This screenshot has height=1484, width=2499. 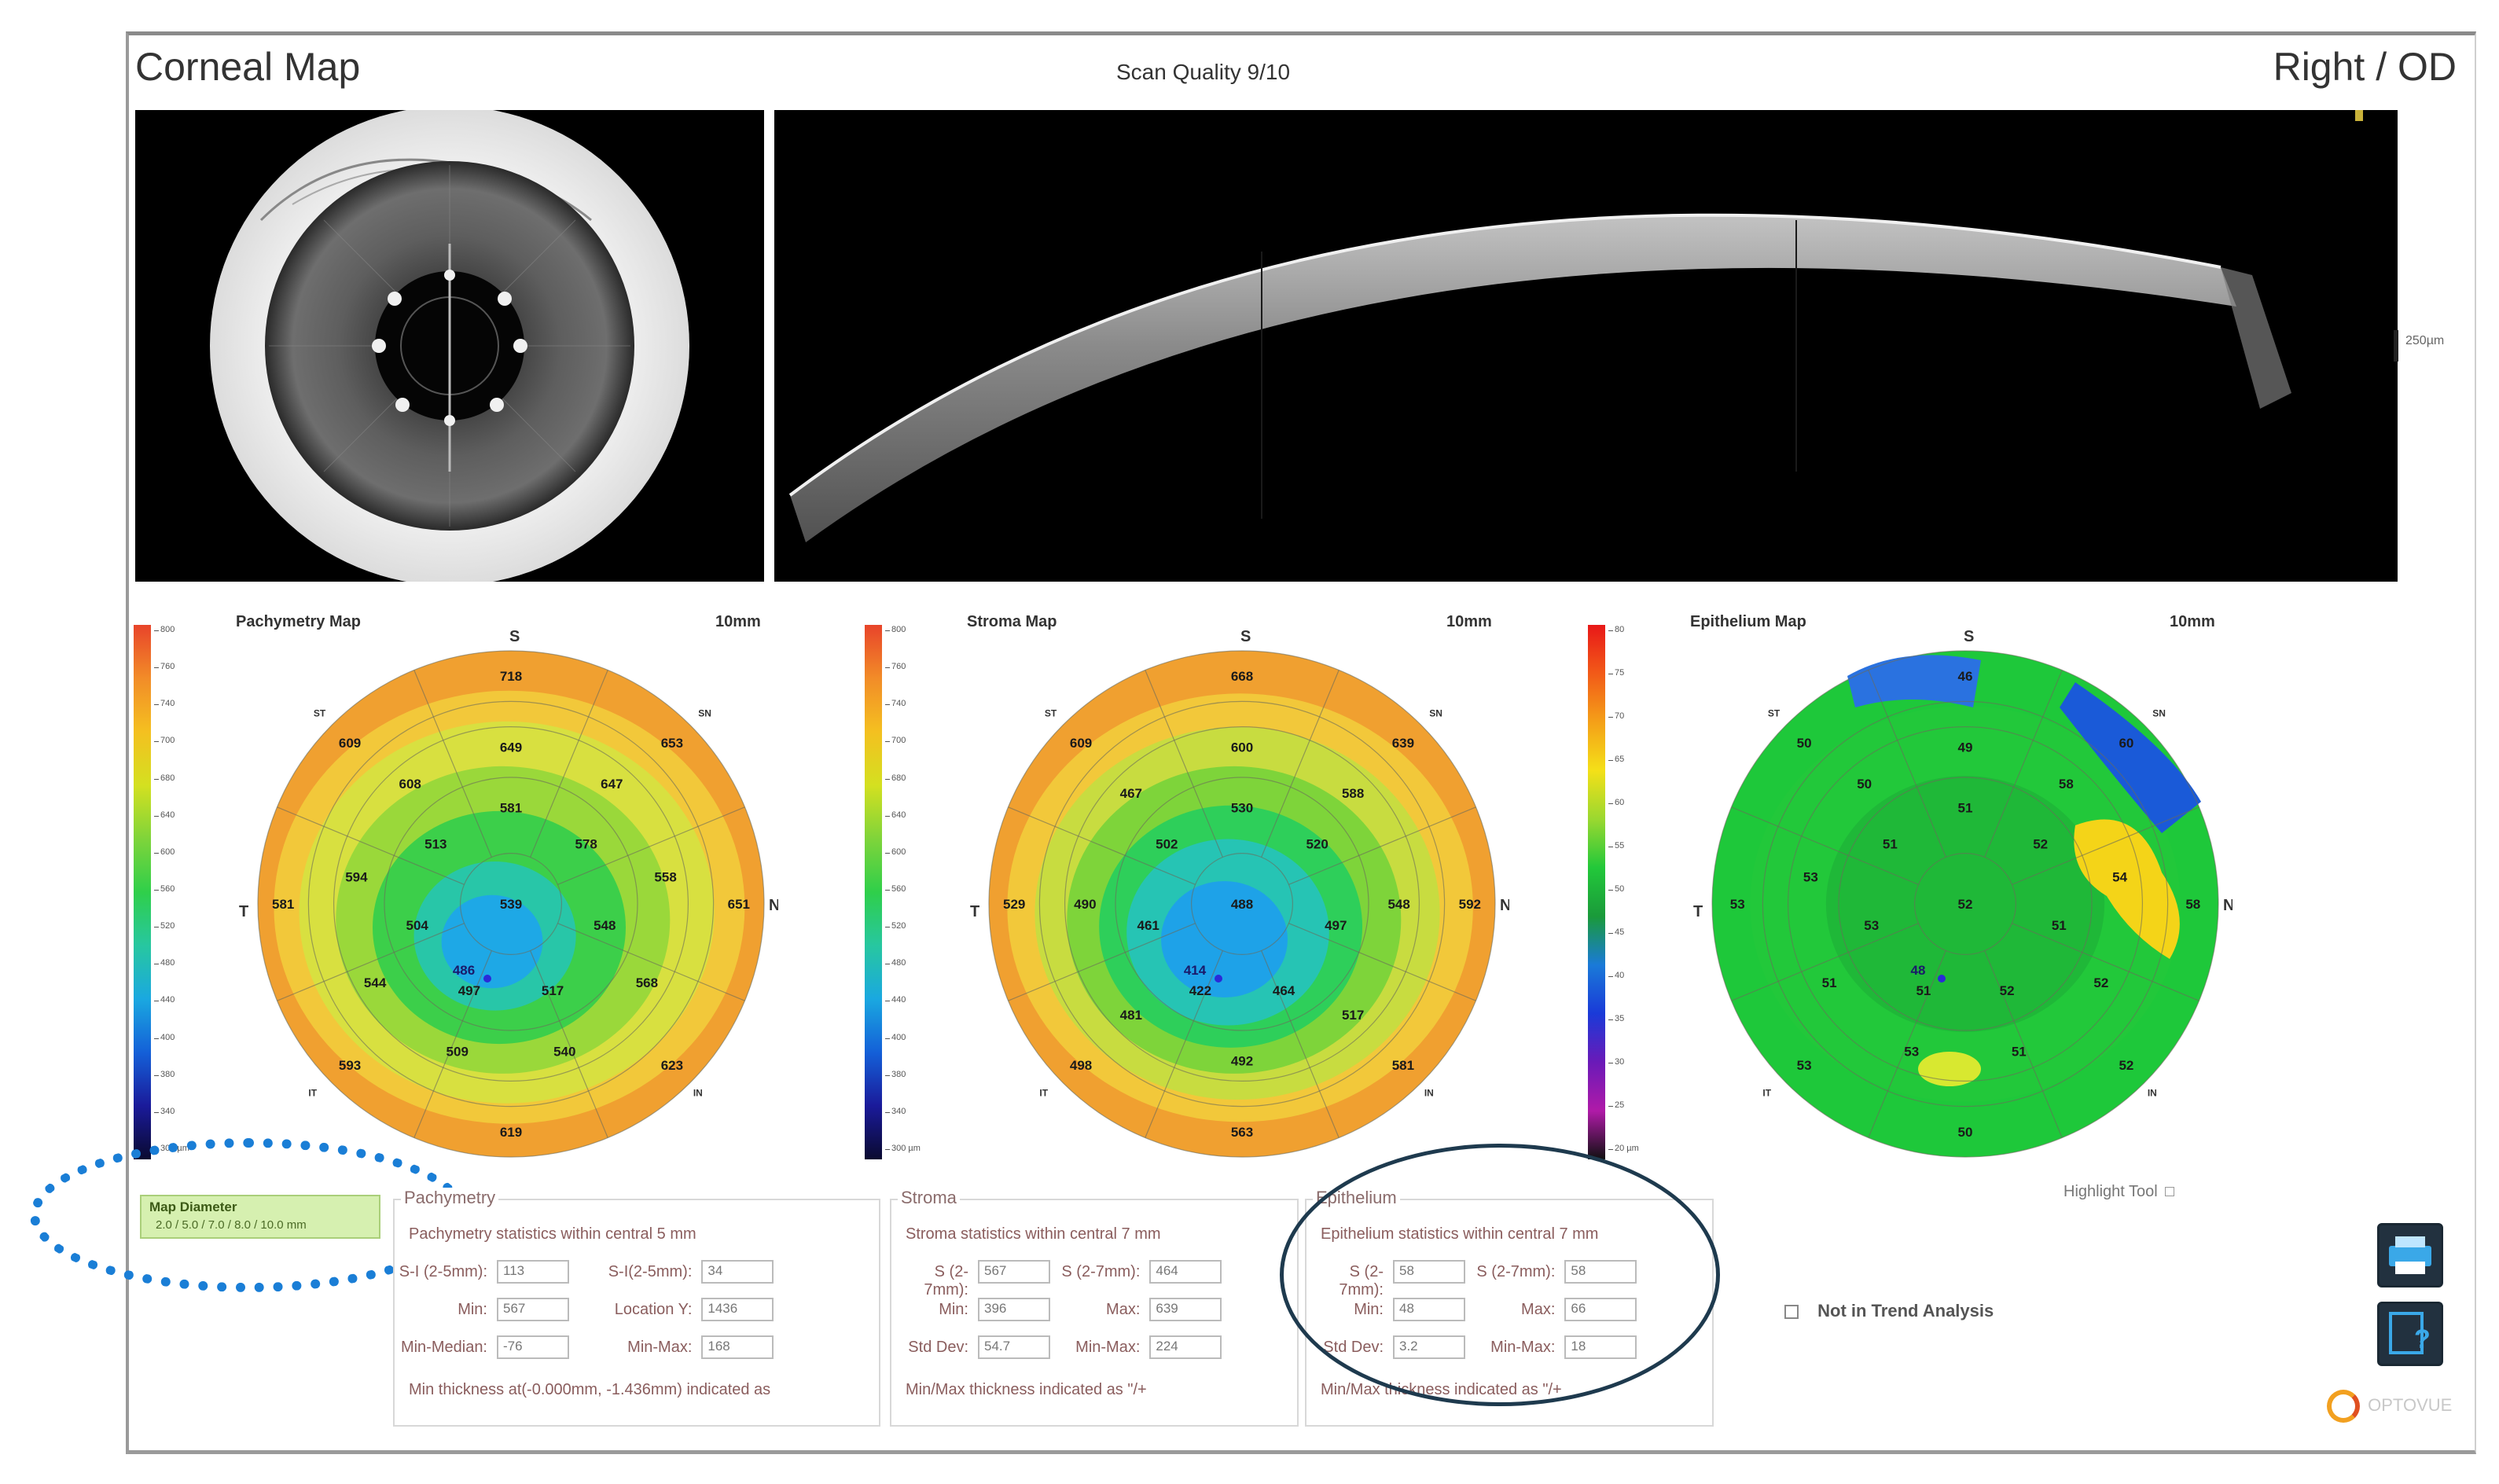 I want to click on optovue-logo: OPTOVUE, so click(x=2390, y=1406).